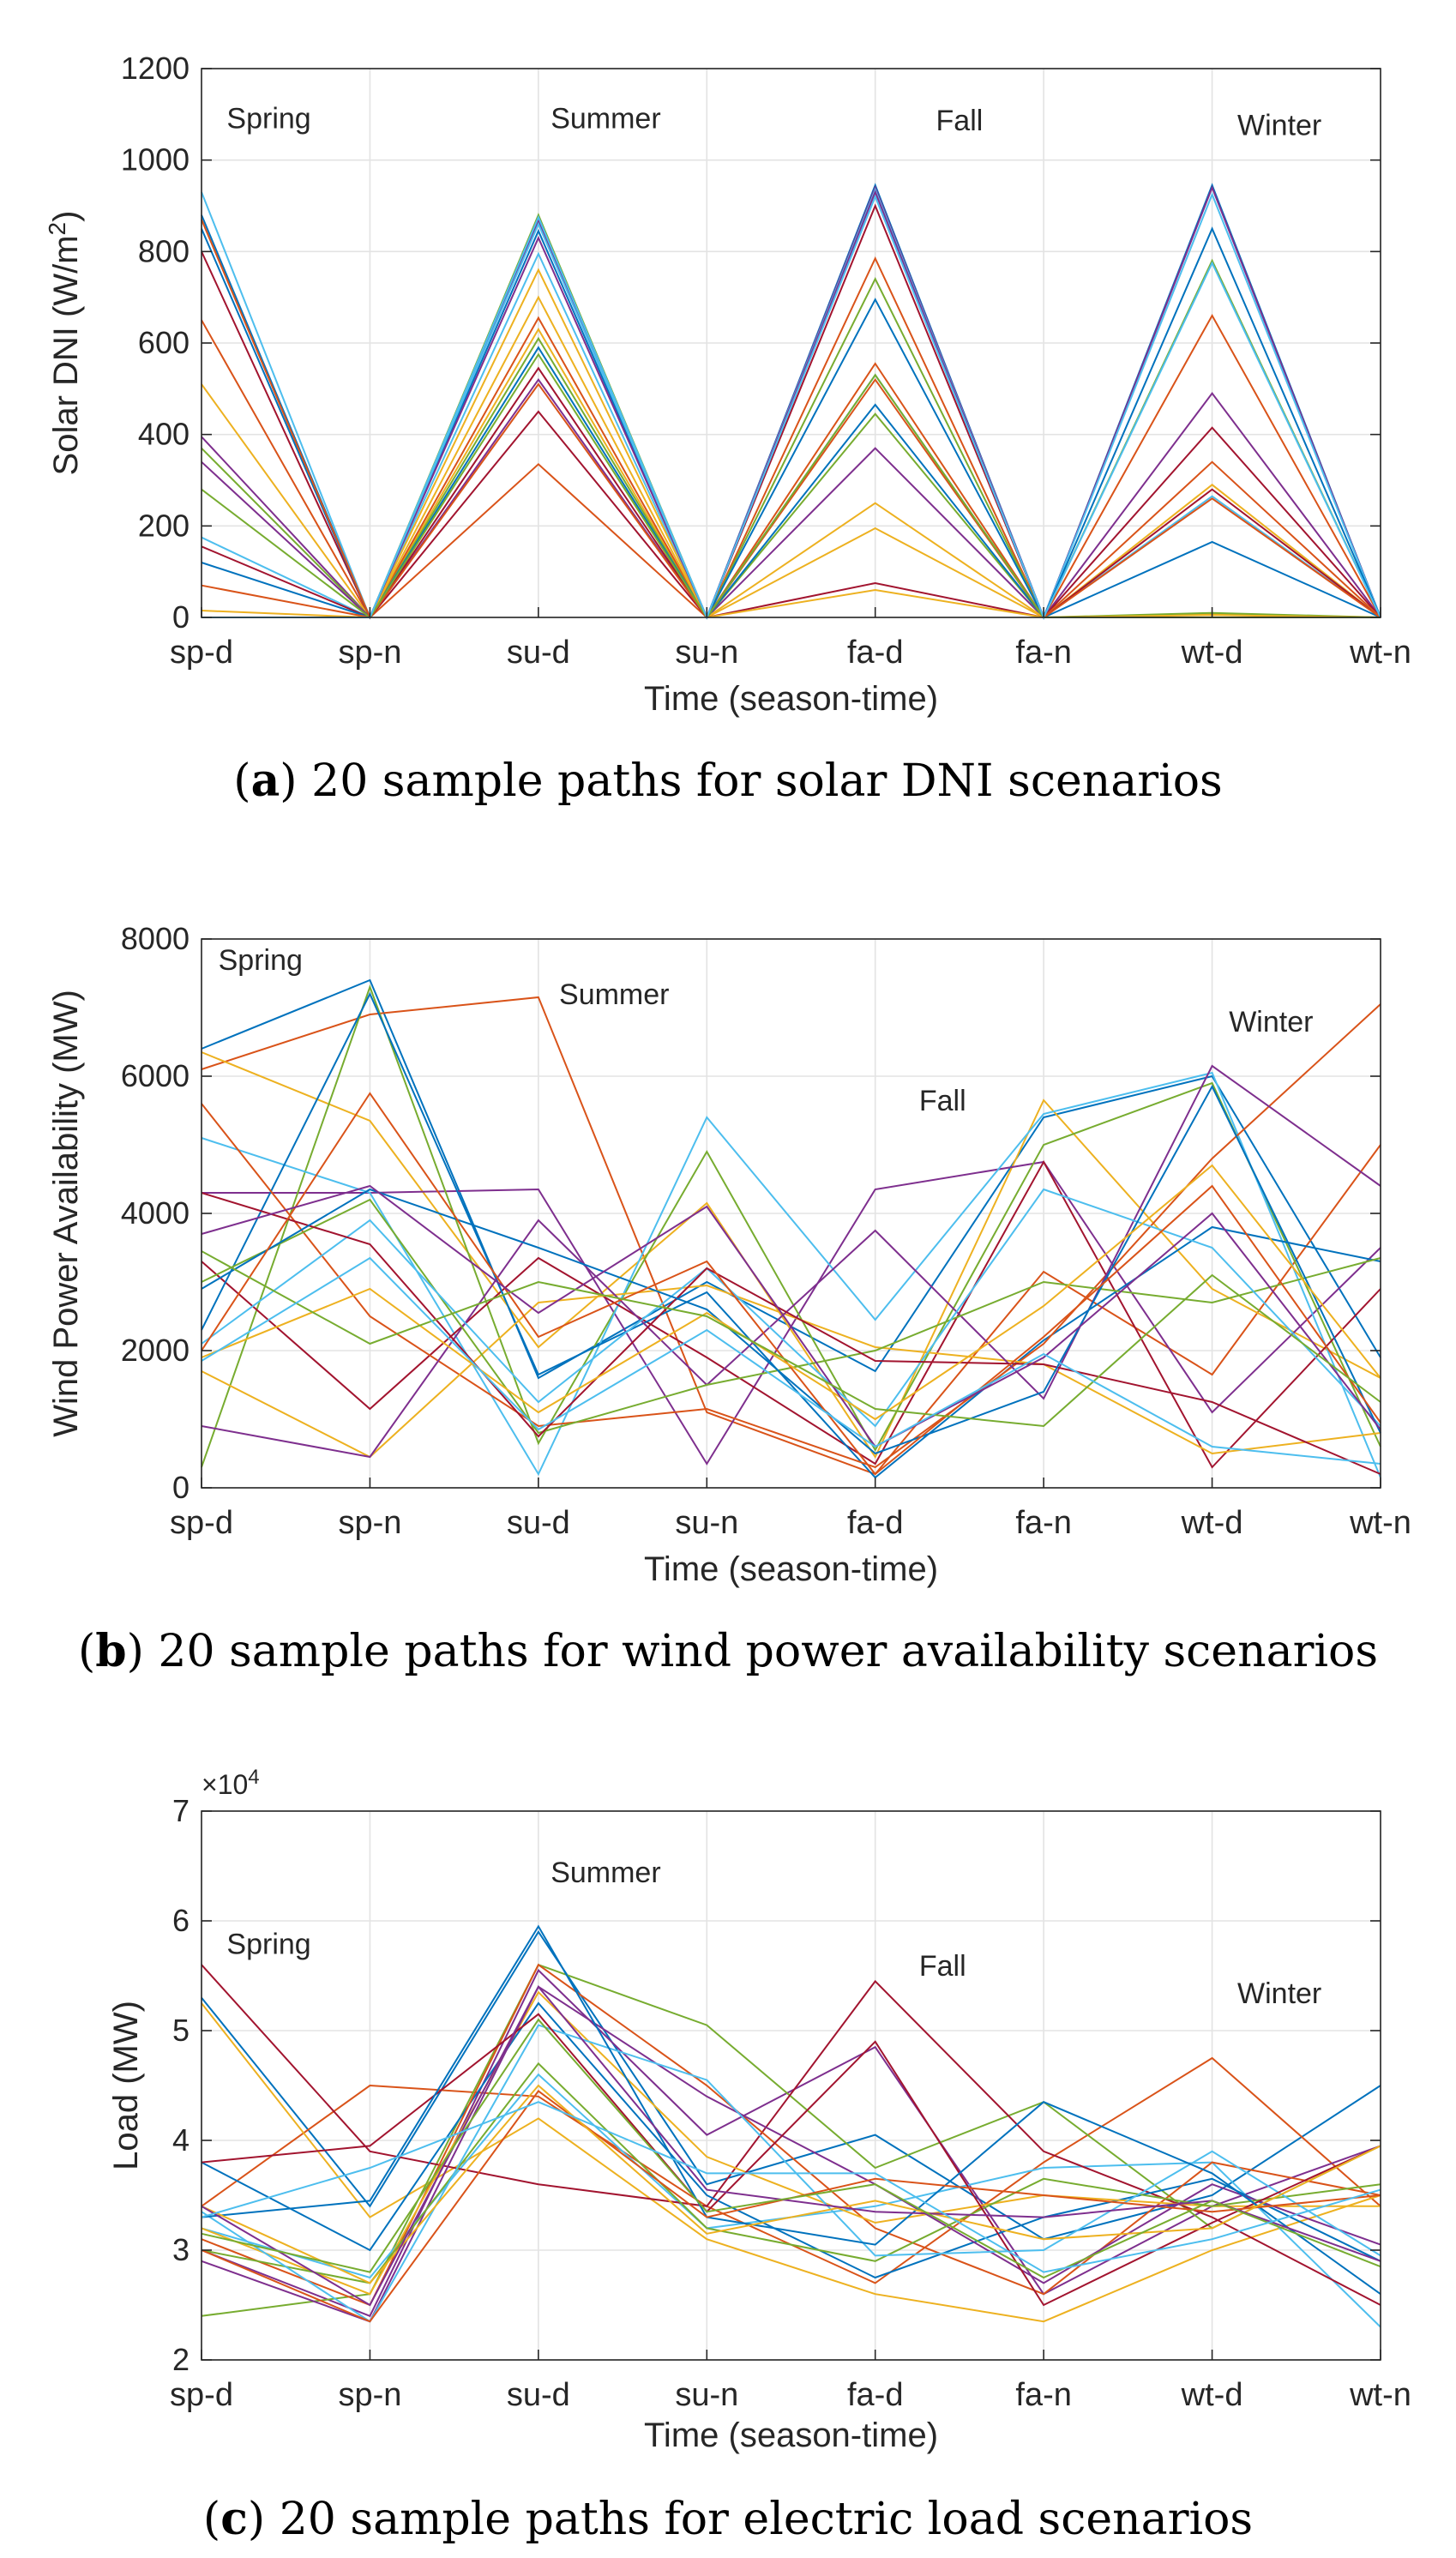  What do you see at coordinates (181, 2359) in the screenshot?
I see `y-tick-label: 2` at bounding box center [181, 2359].